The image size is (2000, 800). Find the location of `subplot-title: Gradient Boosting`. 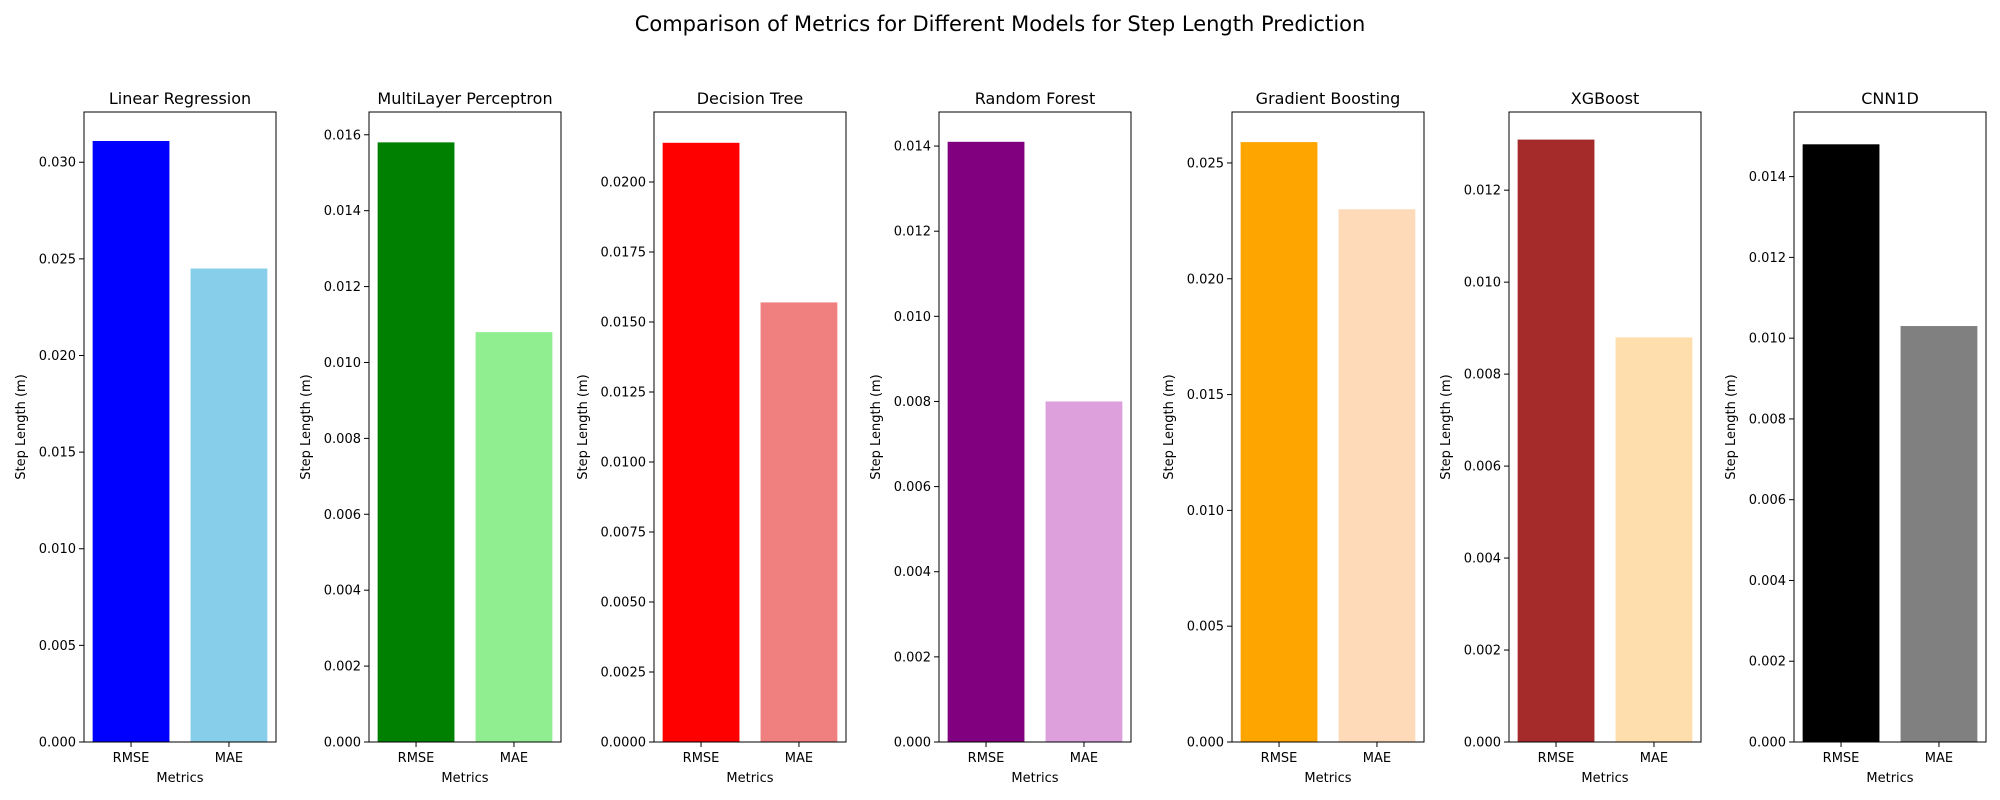

subplot-title: Gradient Boosting is located at coordinates (1328, 98).